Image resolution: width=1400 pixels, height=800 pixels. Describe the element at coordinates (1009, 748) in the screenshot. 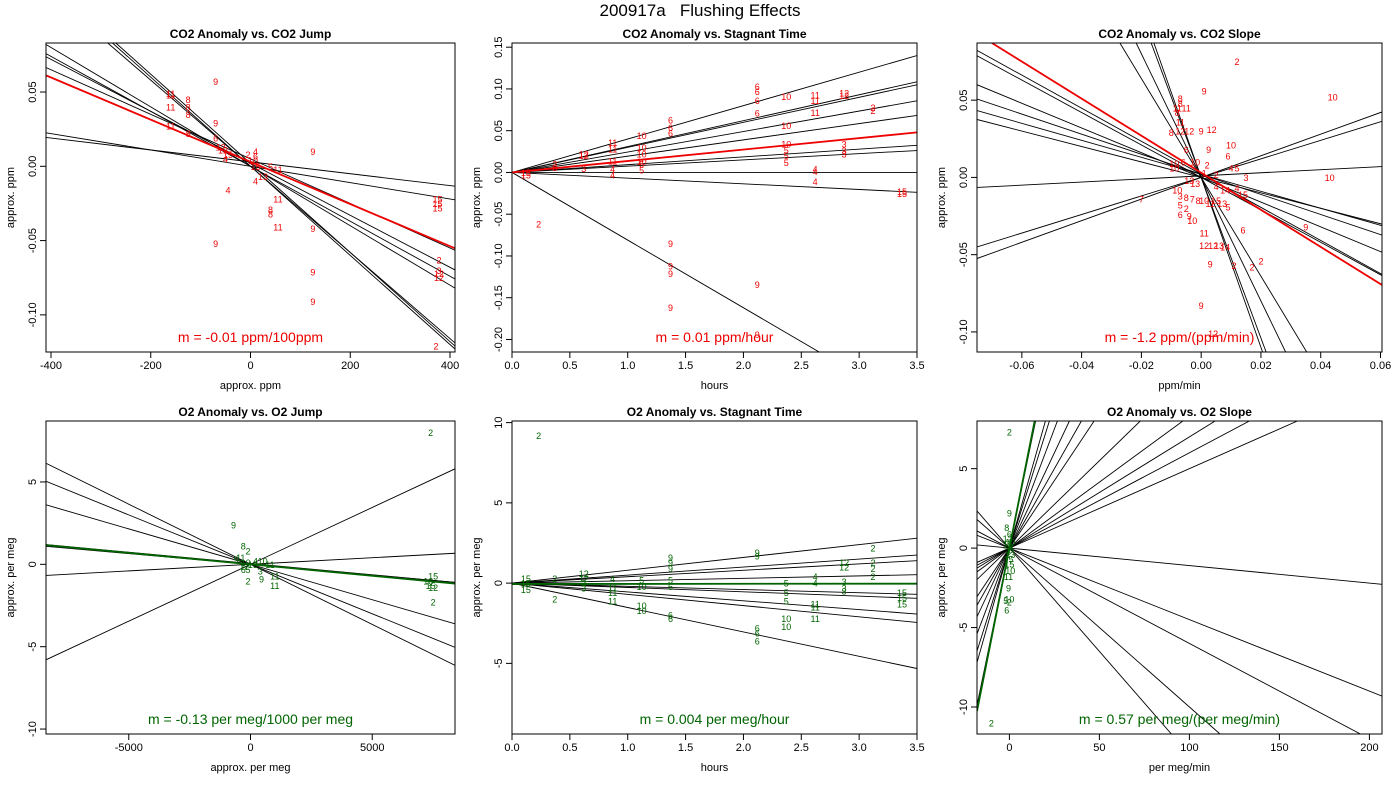

I see `x-tick-label: 0` at that location.